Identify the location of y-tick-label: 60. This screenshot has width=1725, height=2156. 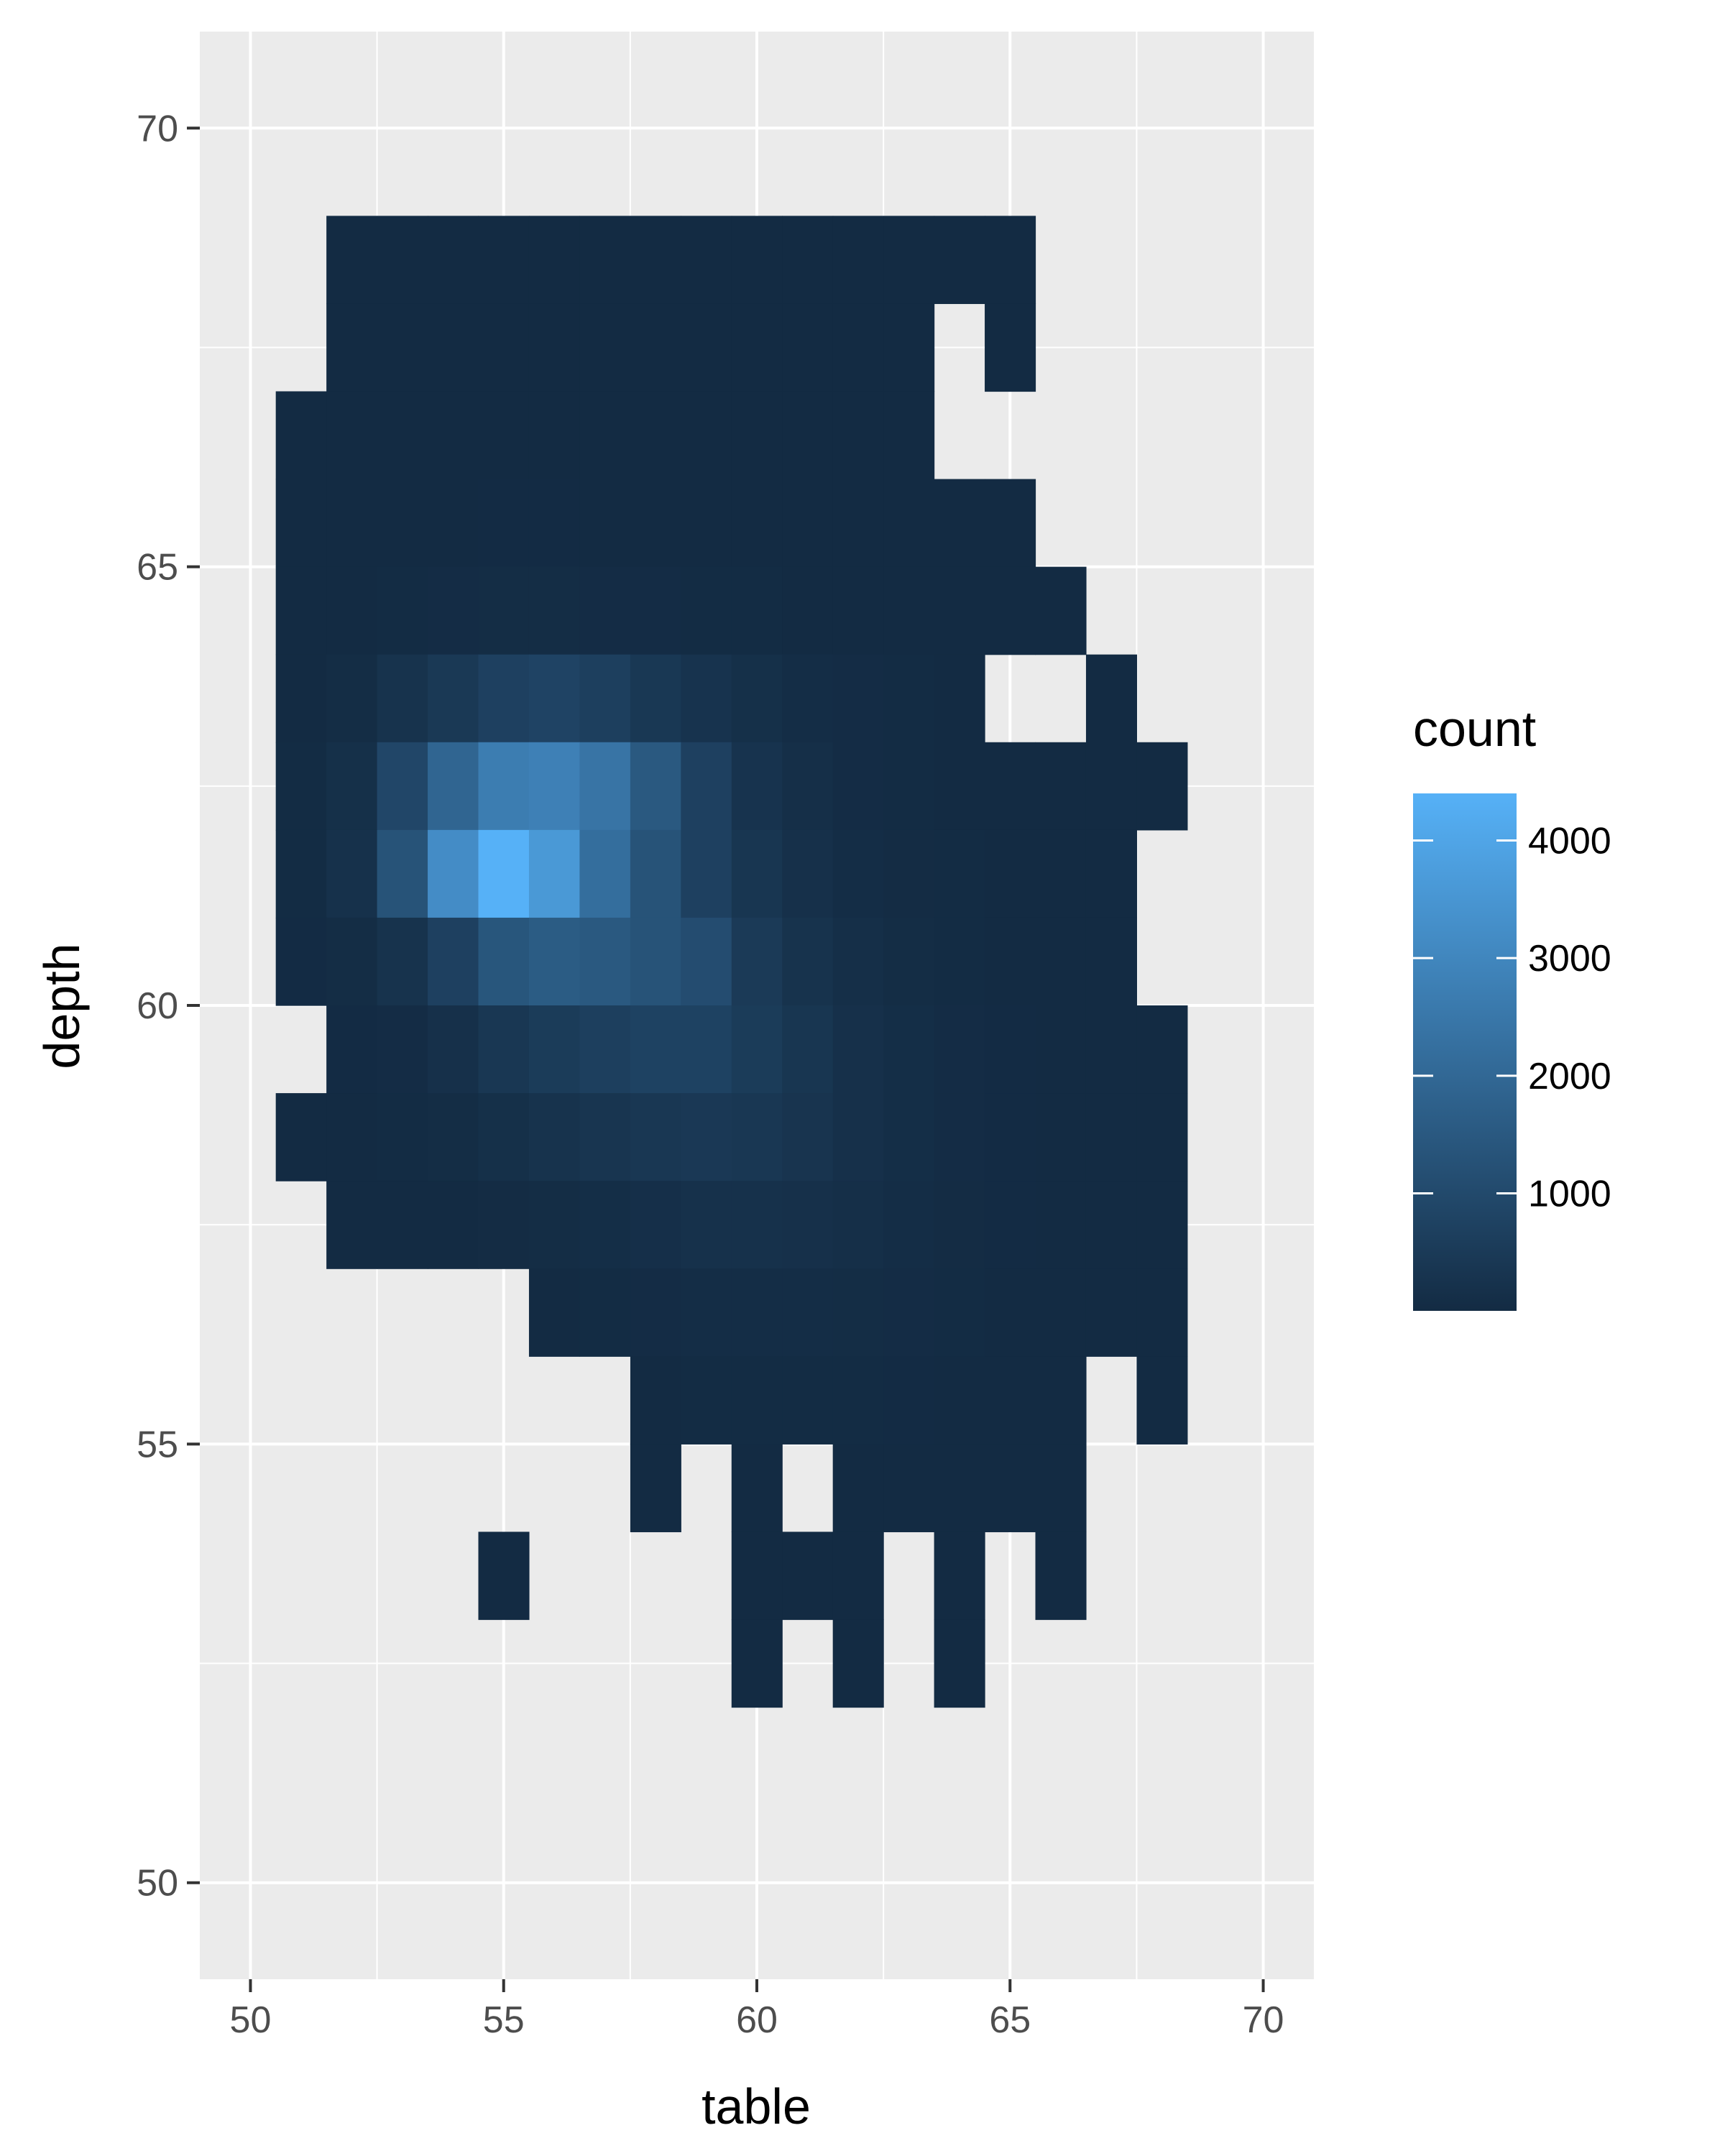
(157, 1006).